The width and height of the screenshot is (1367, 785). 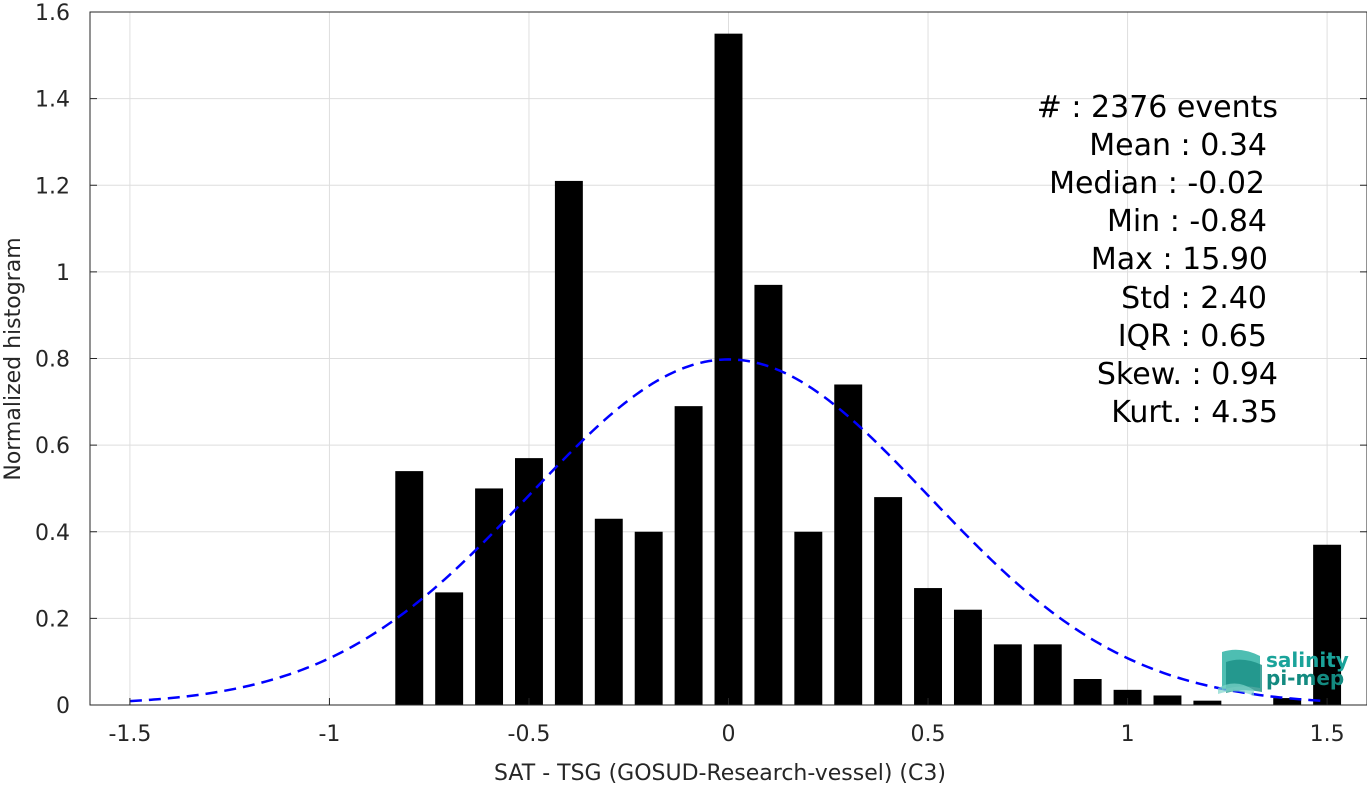 What do you see at coordinates (52, 446) in the screenshot?
I see `y-tick-label: 0.6` at bounding box center [52, 446].